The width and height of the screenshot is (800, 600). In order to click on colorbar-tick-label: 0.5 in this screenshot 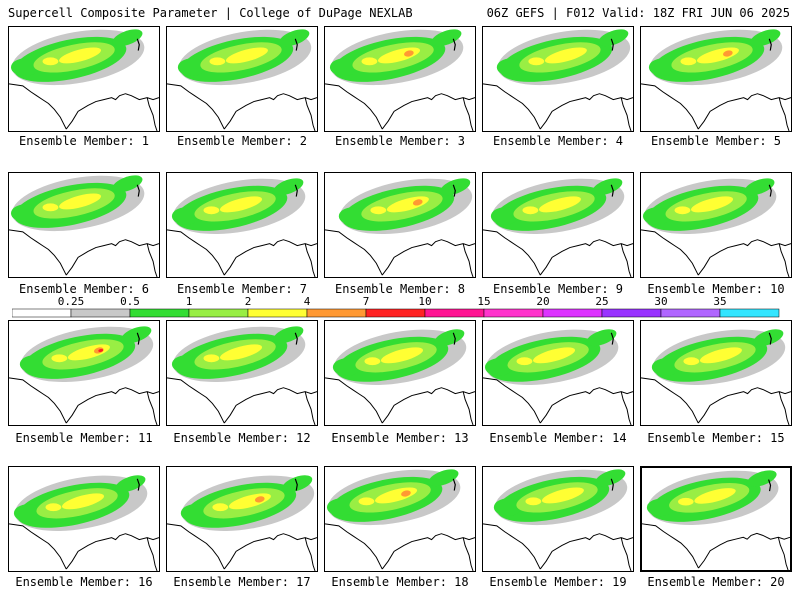, I will do `click(130, 301)`.